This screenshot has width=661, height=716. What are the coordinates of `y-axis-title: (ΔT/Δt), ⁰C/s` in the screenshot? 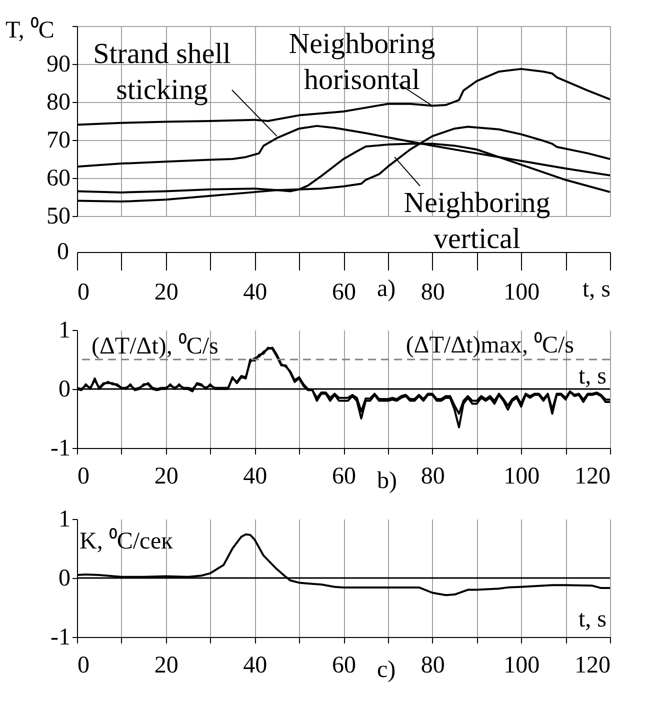 It's located at (155, 346).